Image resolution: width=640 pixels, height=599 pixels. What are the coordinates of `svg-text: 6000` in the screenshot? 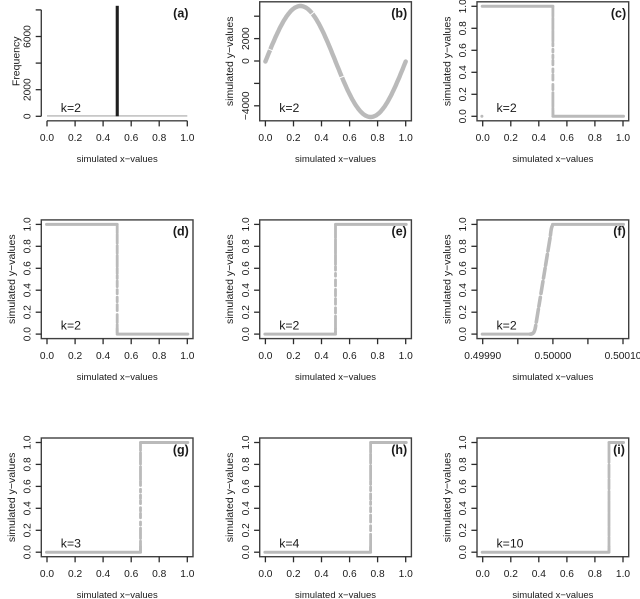 It's located at (28, 36).